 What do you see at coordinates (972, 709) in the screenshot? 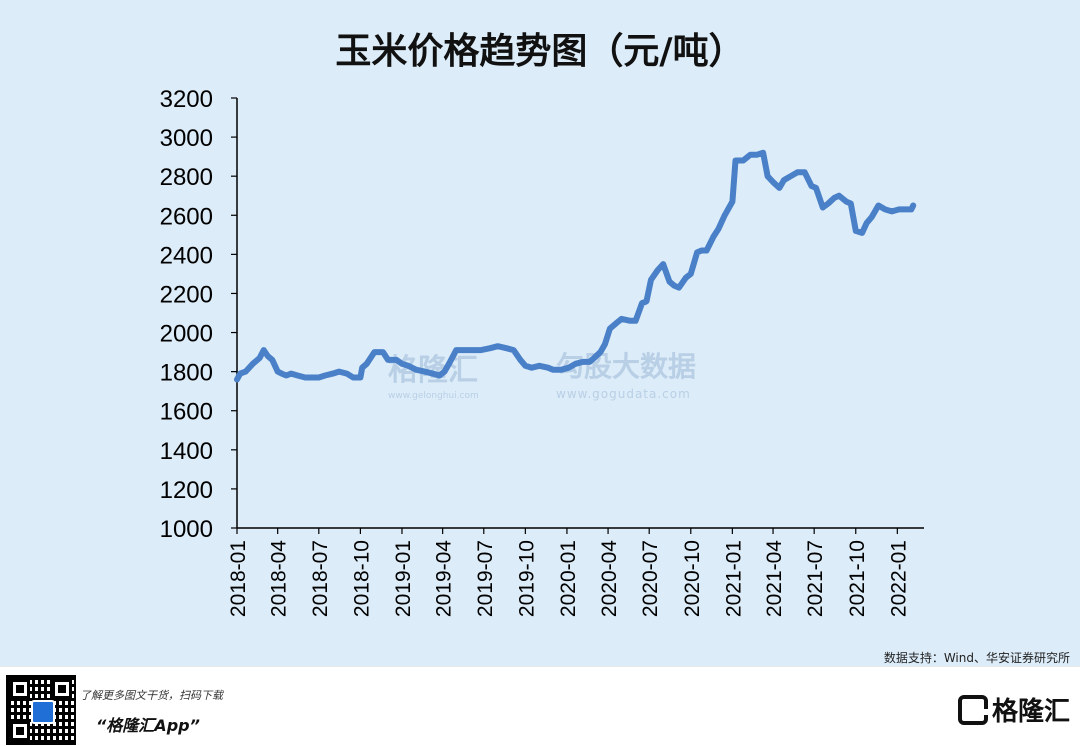
I see `brand-g-icon` at bounding box center [972, 709].